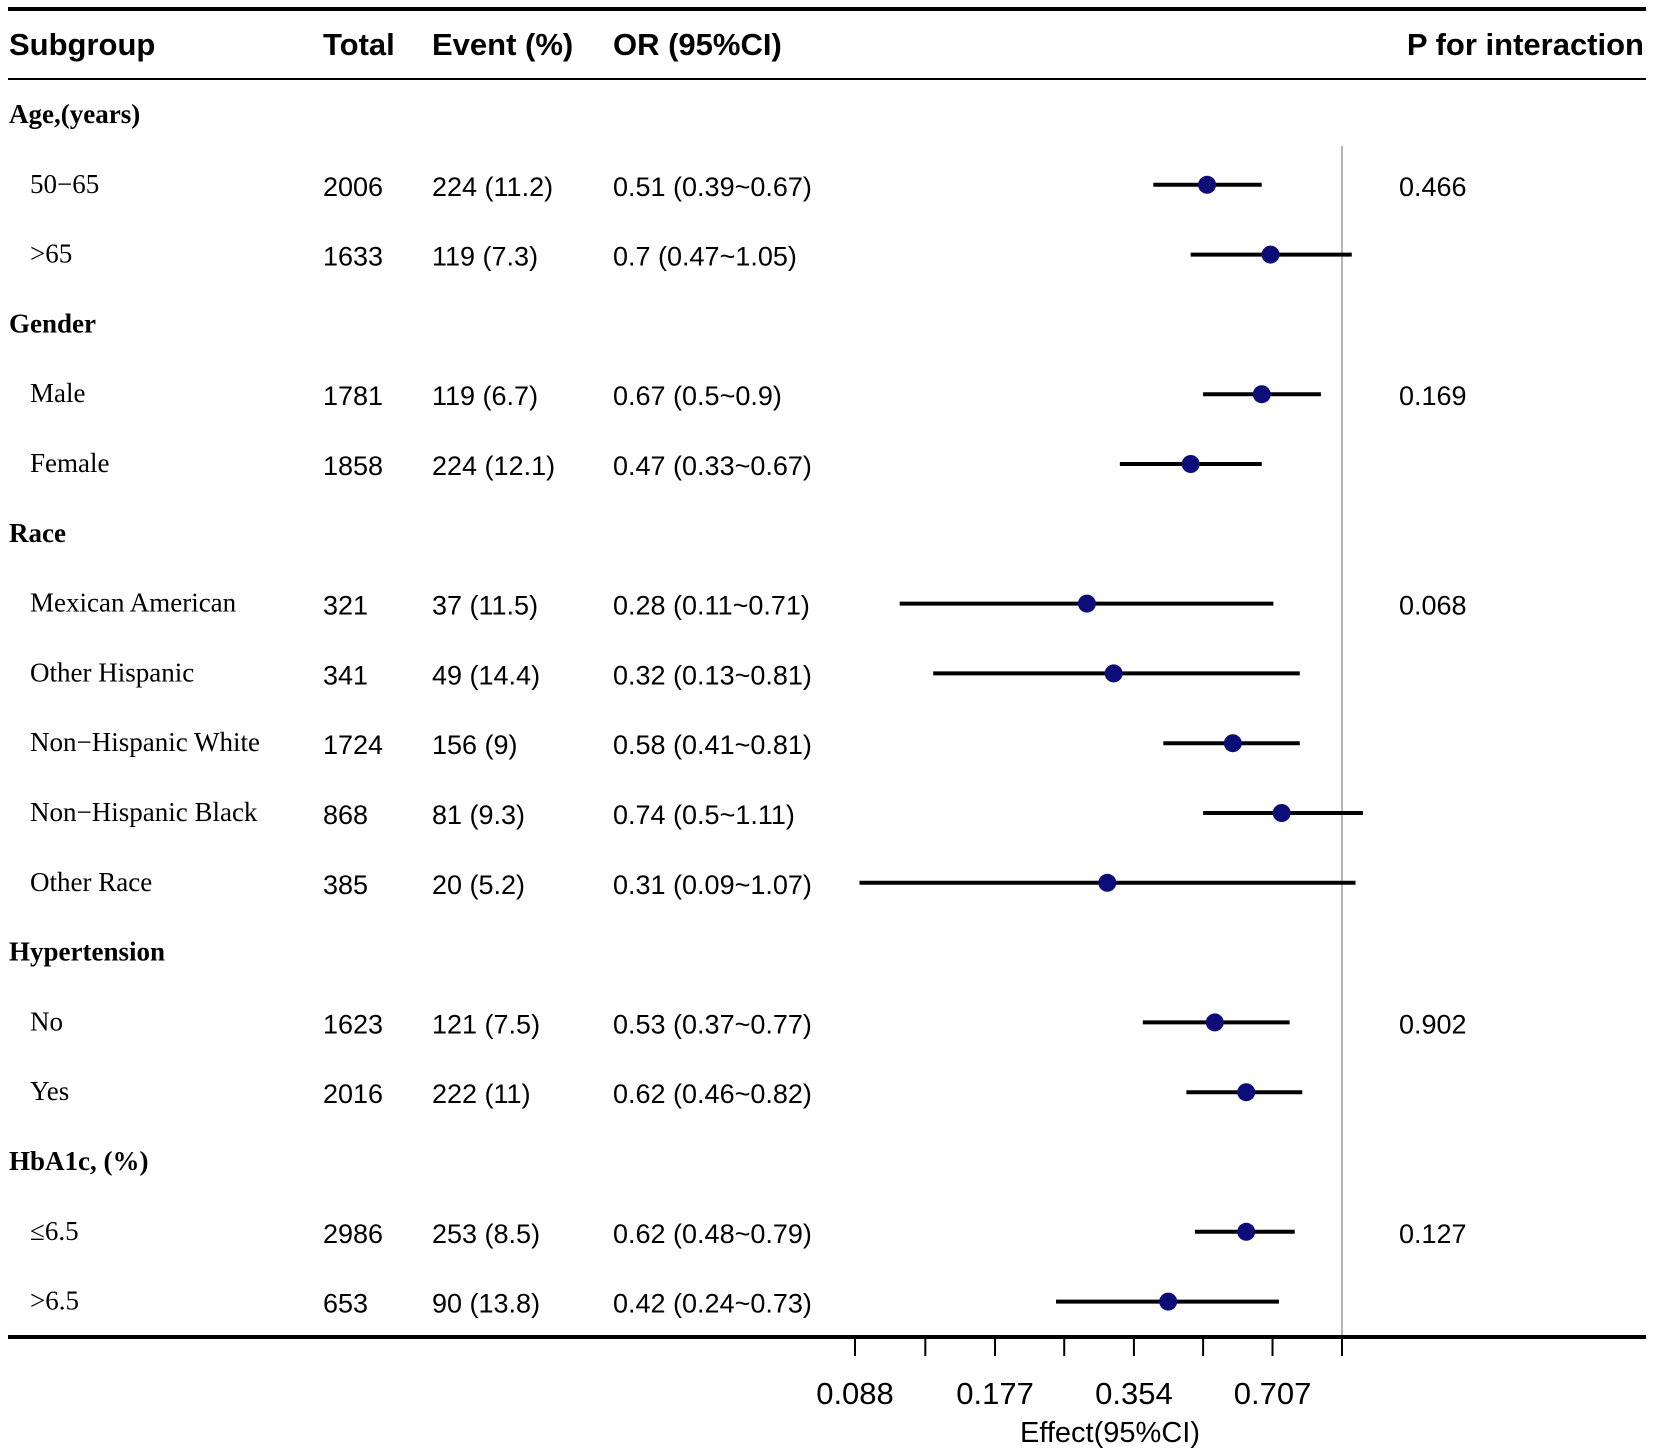 The image size is (1654, 1456). What do you see at coordinates (145, 742) in the screenshot?
I see `subgroup-label: Non−Hispanic White` at bounding box center [145, 742].